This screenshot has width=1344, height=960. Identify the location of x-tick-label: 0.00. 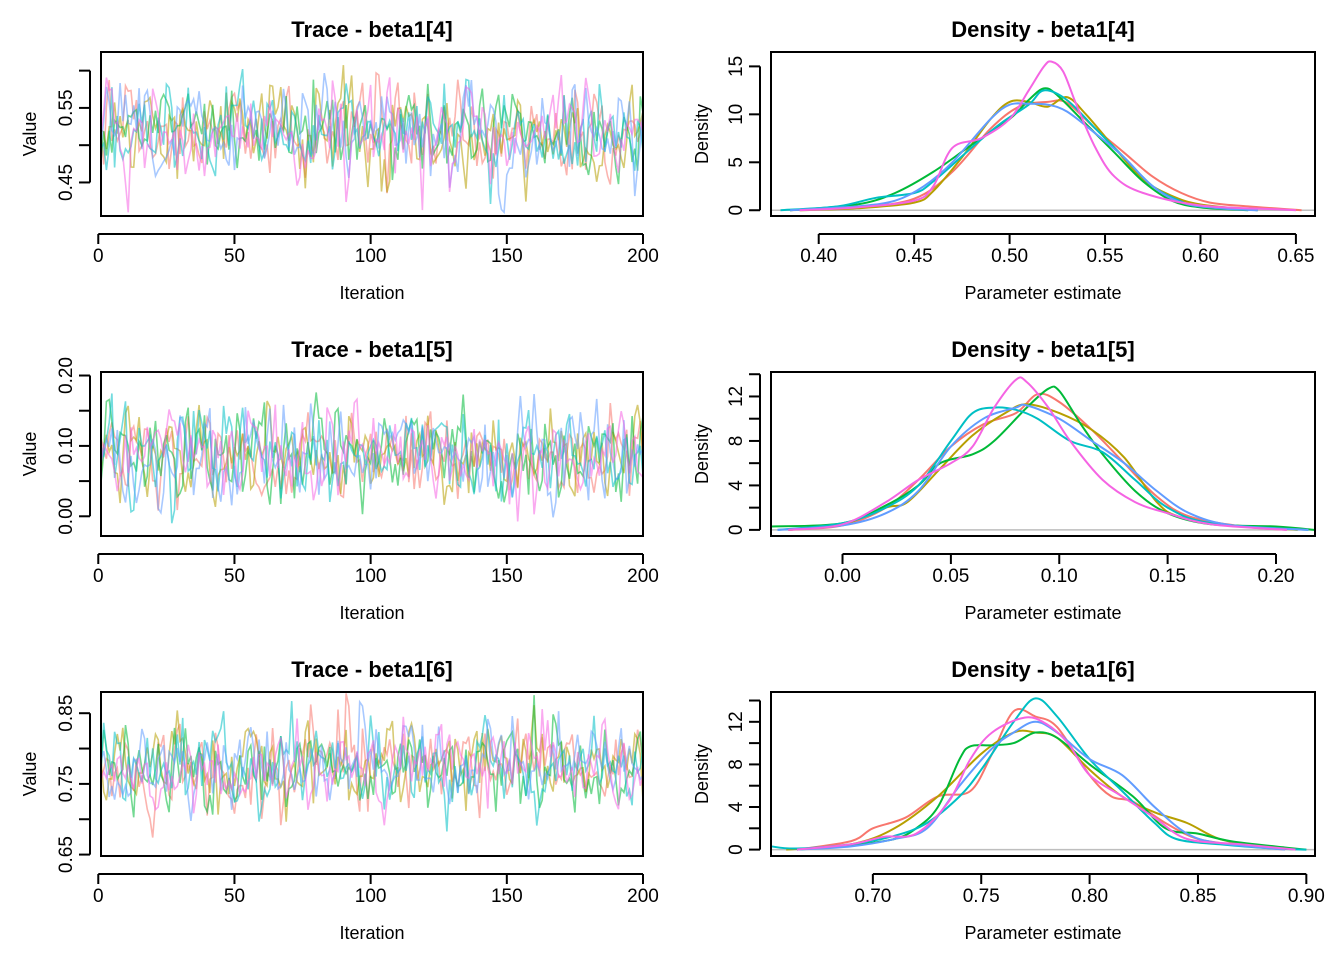
(842, 576).